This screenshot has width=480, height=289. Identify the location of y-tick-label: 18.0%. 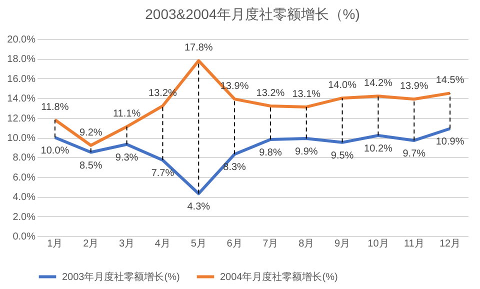
(21, 60).